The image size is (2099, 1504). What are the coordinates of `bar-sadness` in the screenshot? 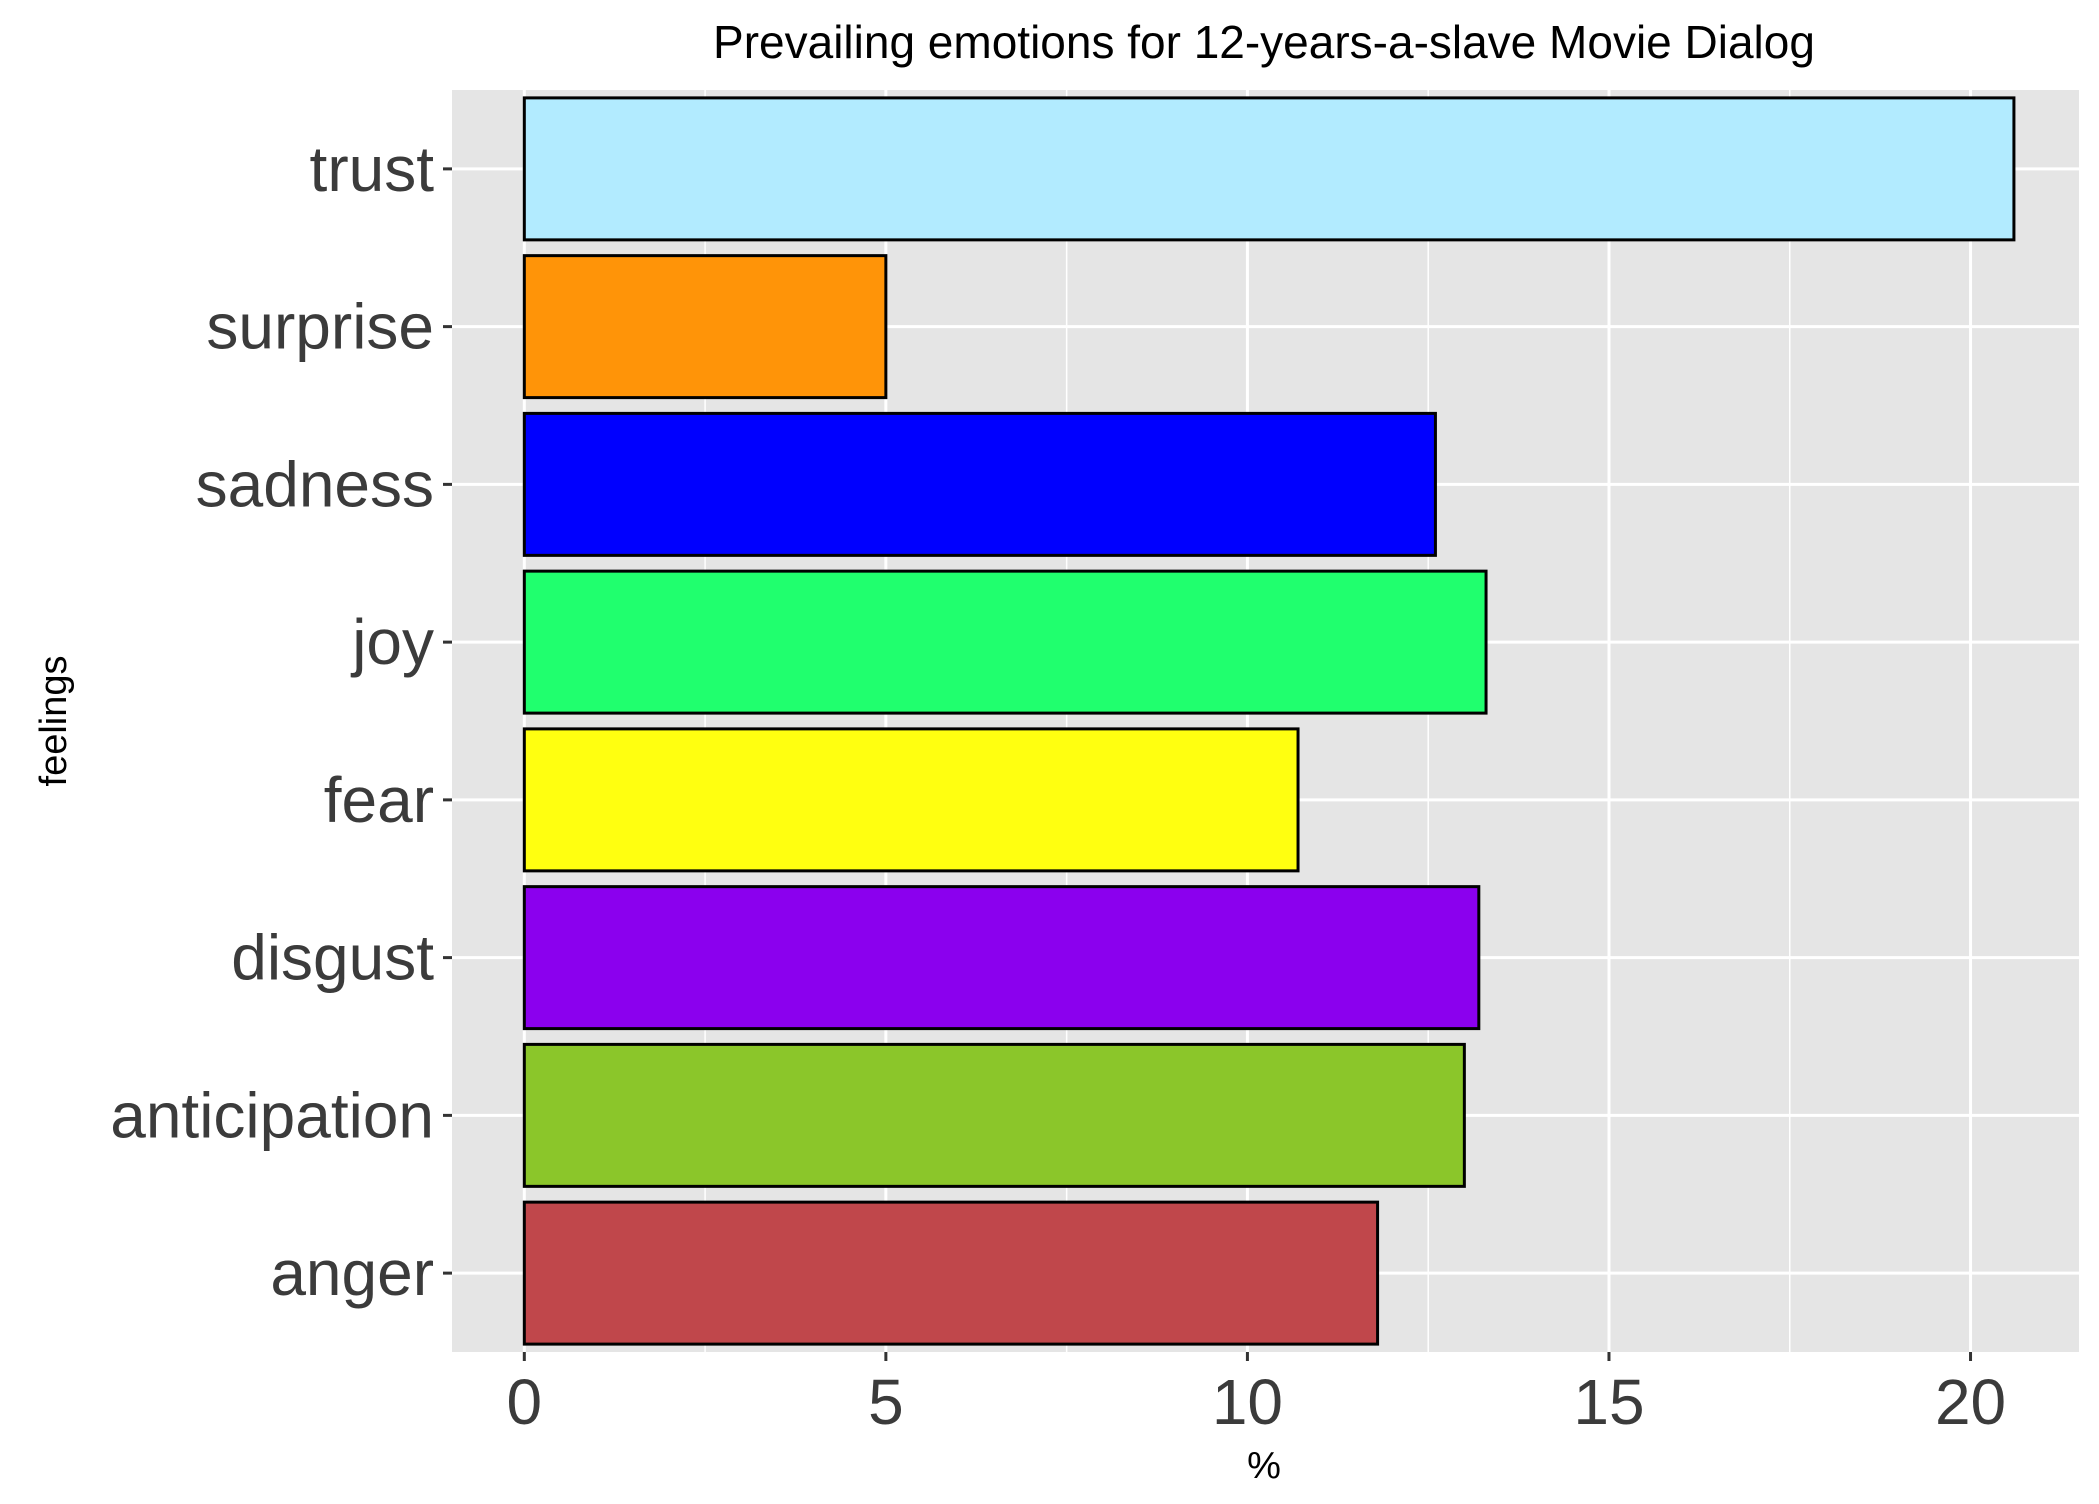 It's located at (979, 484).